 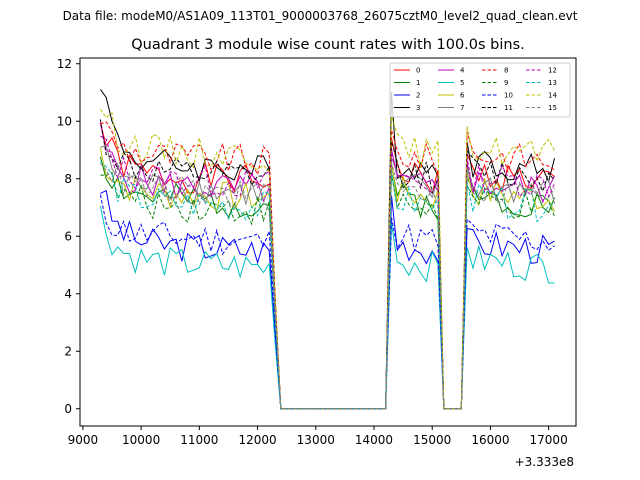 What do you see at coordinates (508, 96) in the screenshot?
I see `legend-label-10: 10` at bounding box center [508, 96].